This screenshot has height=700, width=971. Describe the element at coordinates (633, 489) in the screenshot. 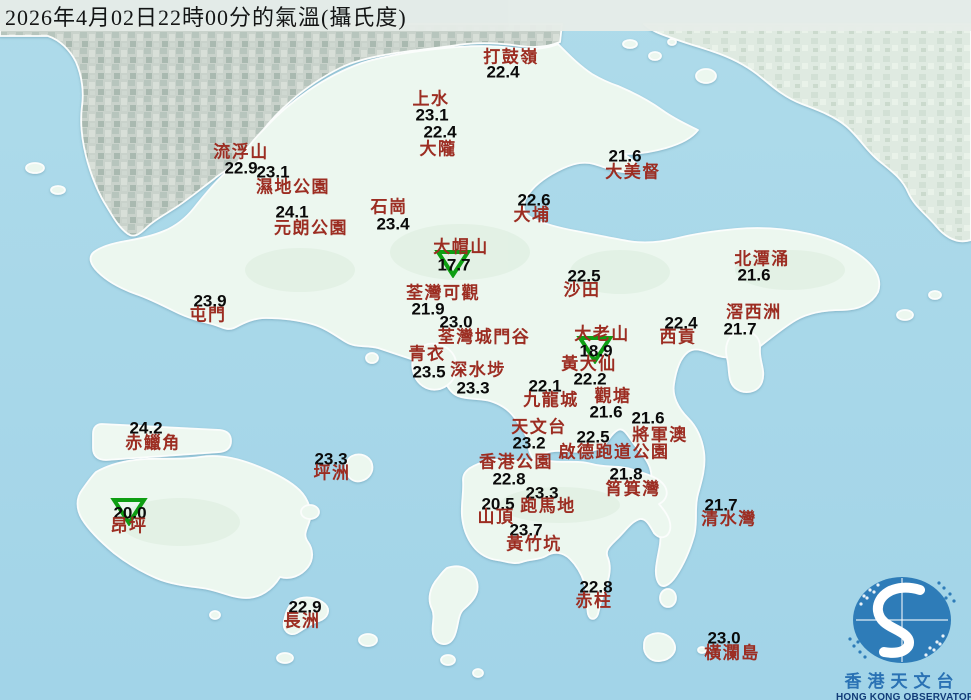

I see `station-name: 筲箕灣` at that location.